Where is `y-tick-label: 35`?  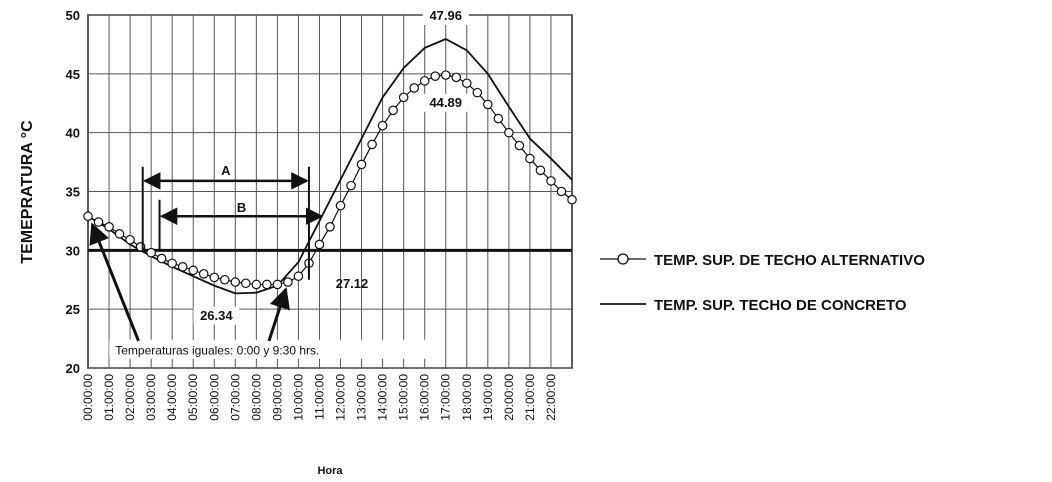
y-tick-label: 35 is located at coordinates (73, 192).